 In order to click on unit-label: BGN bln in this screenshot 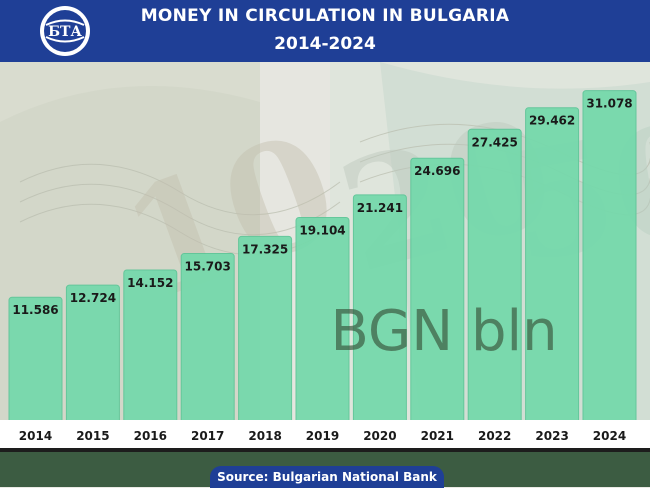, I will do `click(443, 331)`.